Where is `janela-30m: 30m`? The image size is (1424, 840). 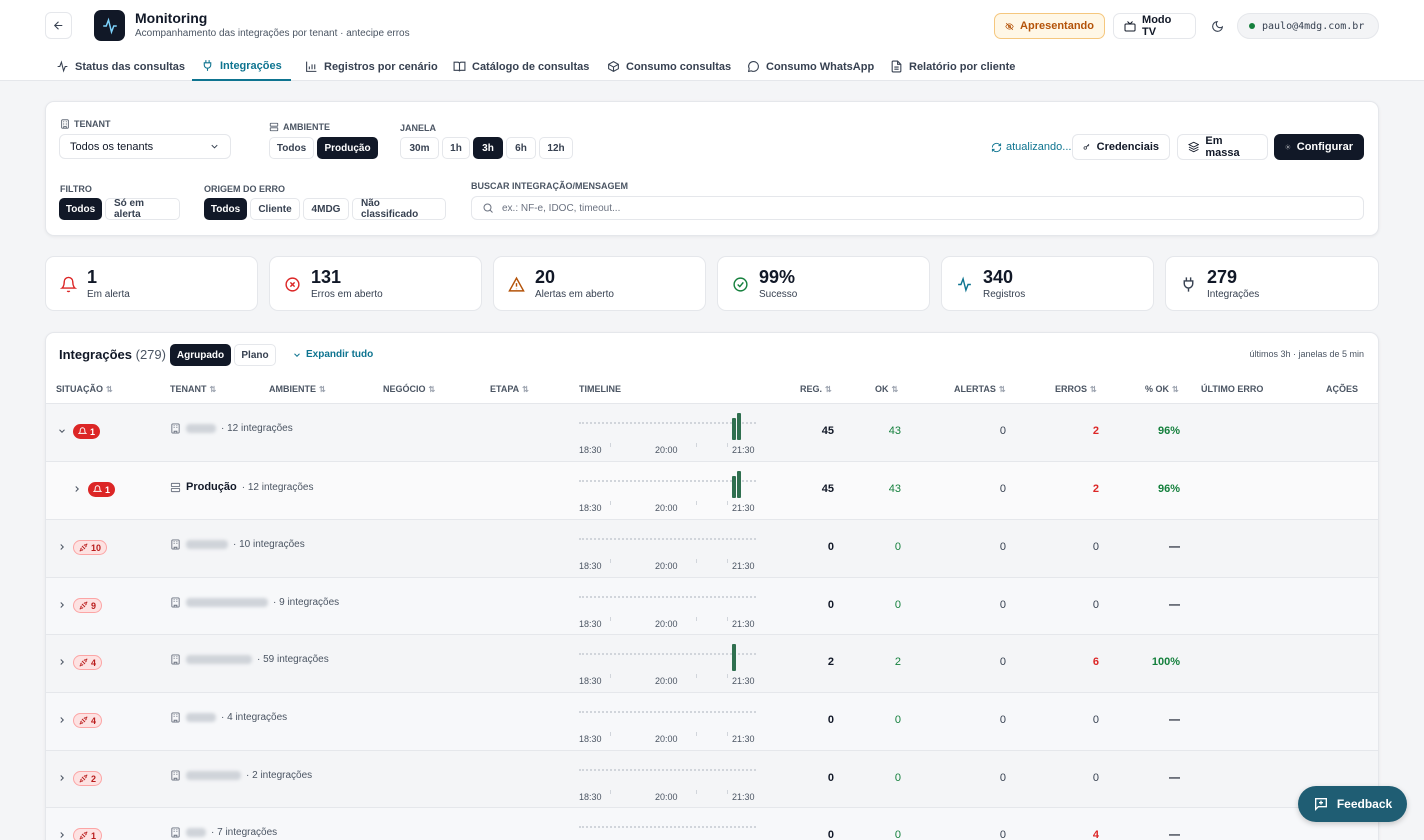
janela-30m: 30m is located at coordinates (419, 148).